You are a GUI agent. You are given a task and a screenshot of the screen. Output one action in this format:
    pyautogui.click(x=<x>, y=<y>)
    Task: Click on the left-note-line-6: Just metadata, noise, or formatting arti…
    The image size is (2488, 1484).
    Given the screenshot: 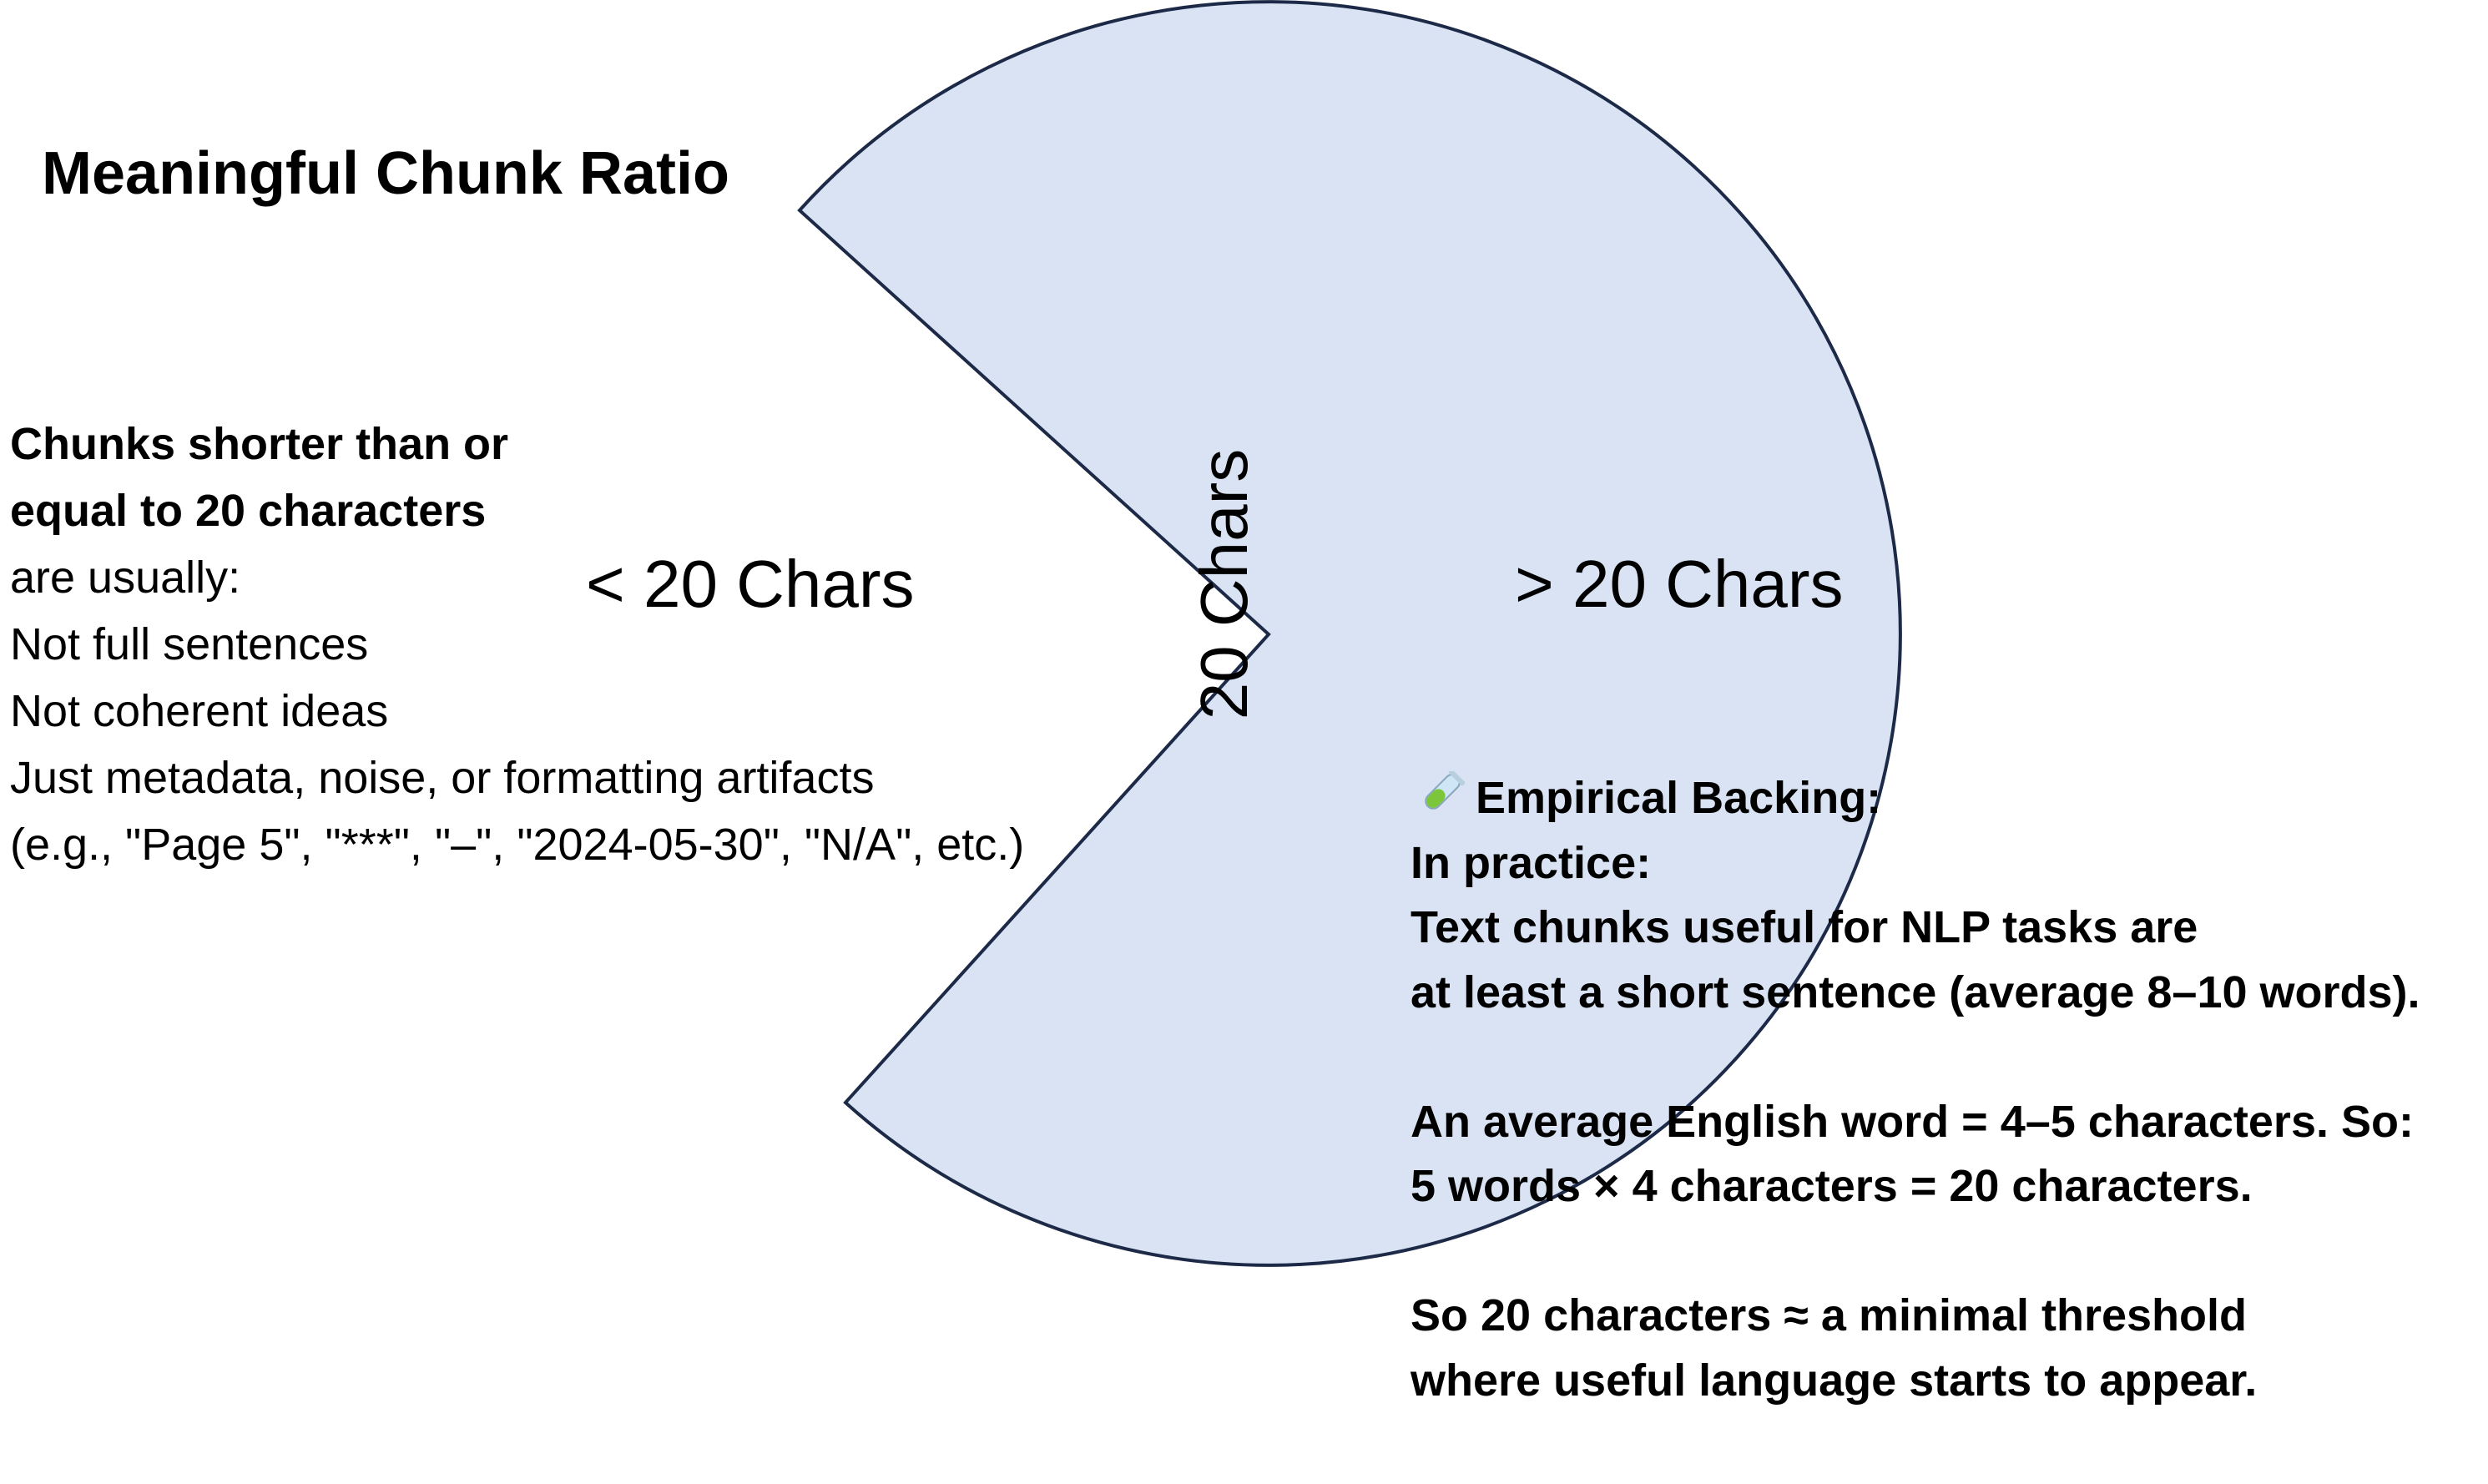 What is the action you would take?
    pyautogui.click(x=442, y=778)
    